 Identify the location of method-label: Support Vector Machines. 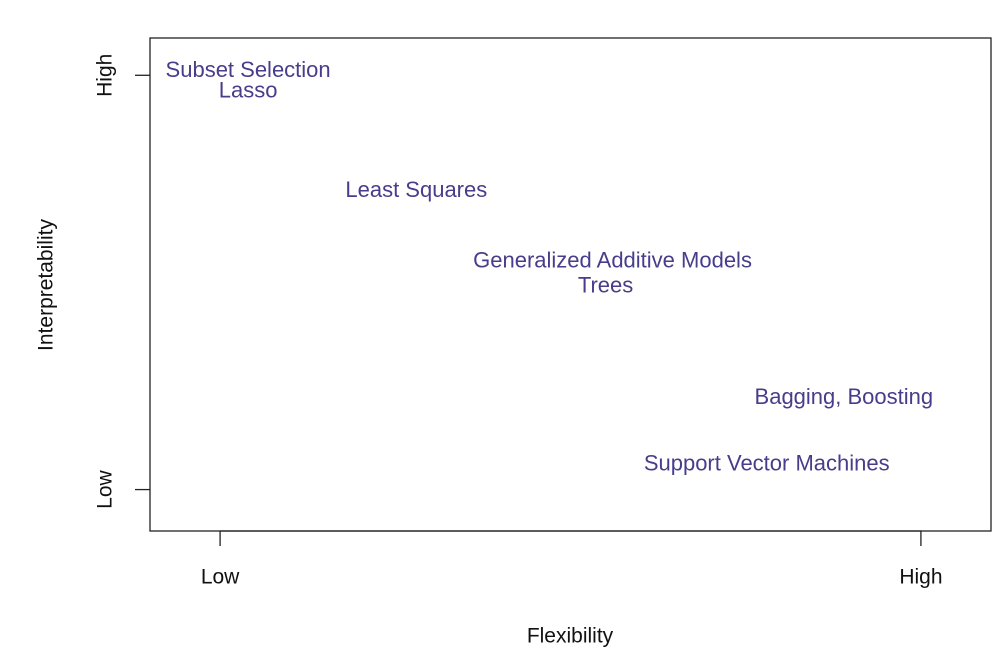
(767, 463).